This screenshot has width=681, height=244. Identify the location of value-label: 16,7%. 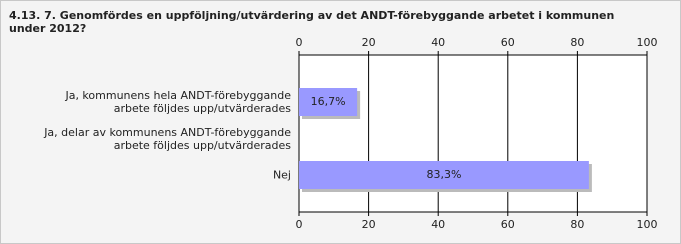
(328, 101).